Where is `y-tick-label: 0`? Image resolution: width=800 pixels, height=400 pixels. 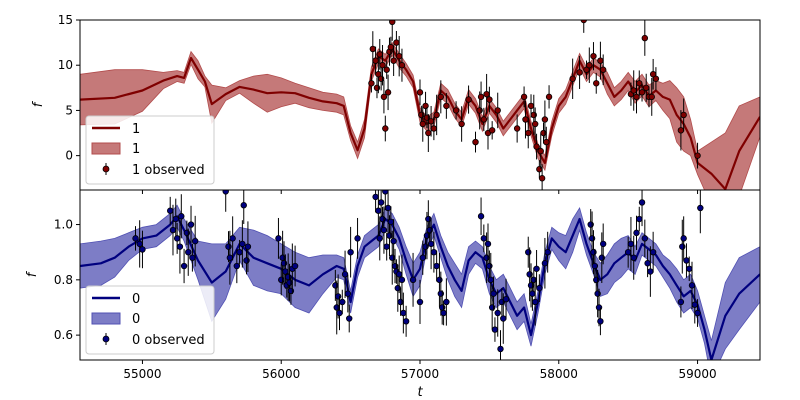 y-tick-label: 0 is located at coordinates (69, 156).